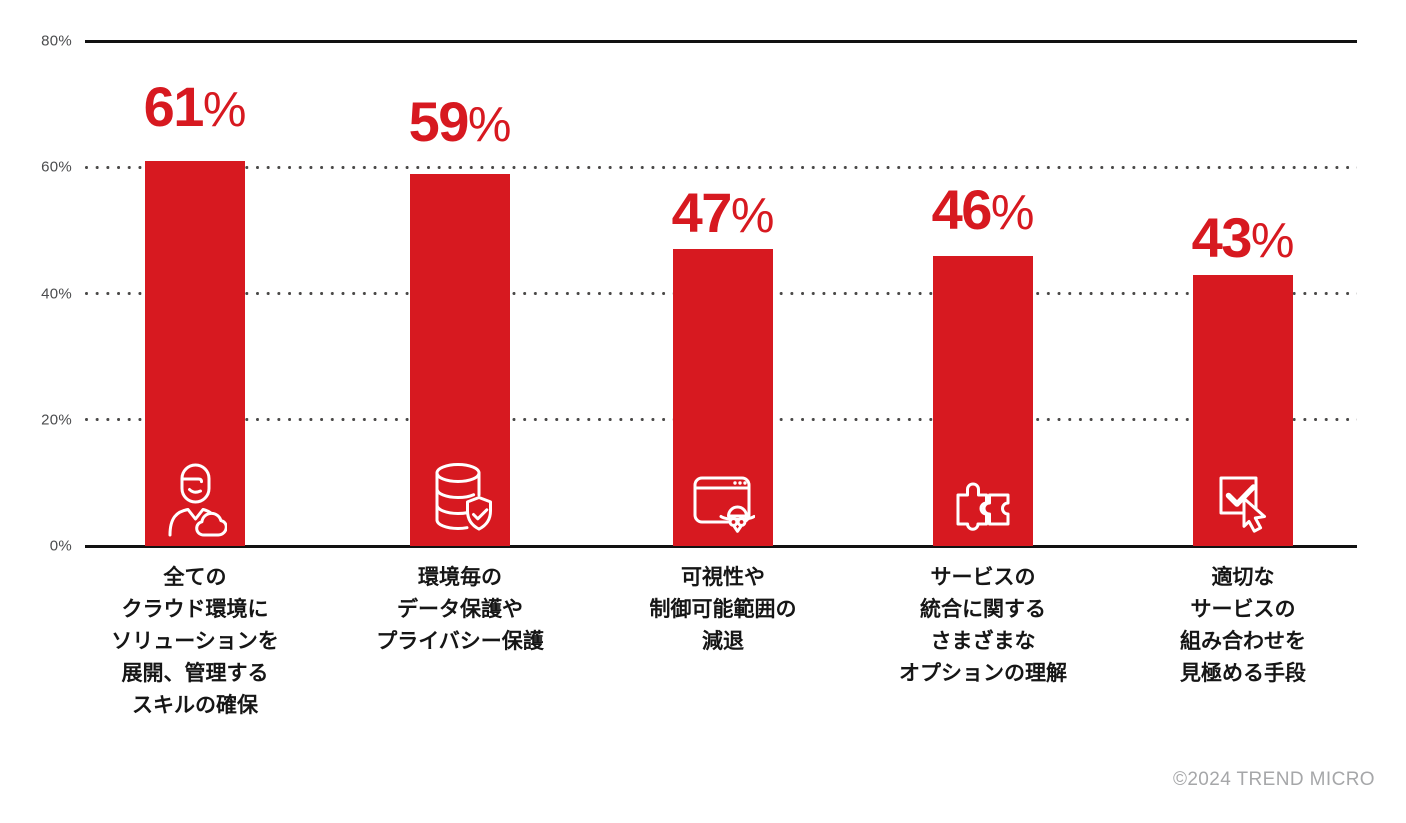 Image resolution: width=1406 pixels, height=823 pixels. What do you see at coordinates (1243, 500) in the screenshot?
I see `checkbox-cursor-icon` at bounding box center [1243, 500].